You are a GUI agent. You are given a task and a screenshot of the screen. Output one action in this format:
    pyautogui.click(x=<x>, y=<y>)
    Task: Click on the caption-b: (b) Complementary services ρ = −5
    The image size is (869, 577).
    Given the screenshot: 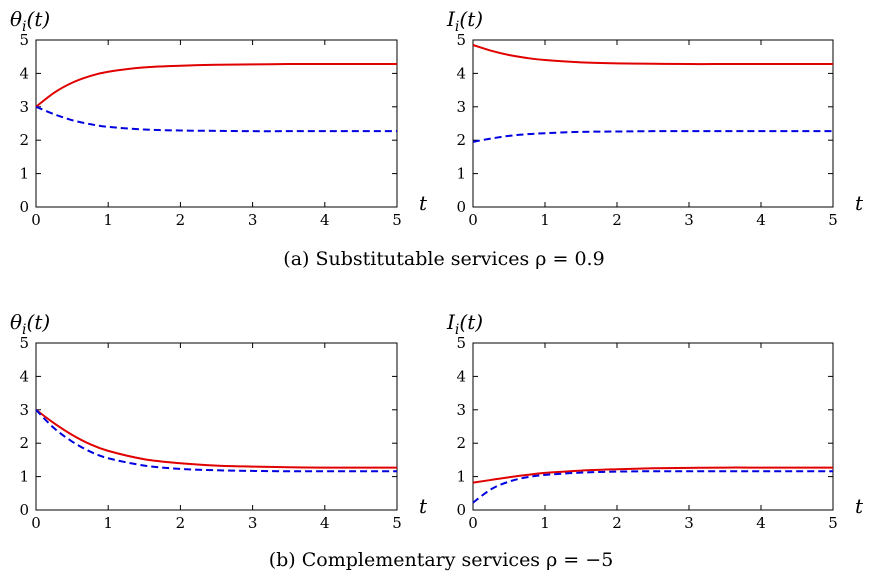 What is the action you would take?
    pyautogui.click(x=441, y=560)
    